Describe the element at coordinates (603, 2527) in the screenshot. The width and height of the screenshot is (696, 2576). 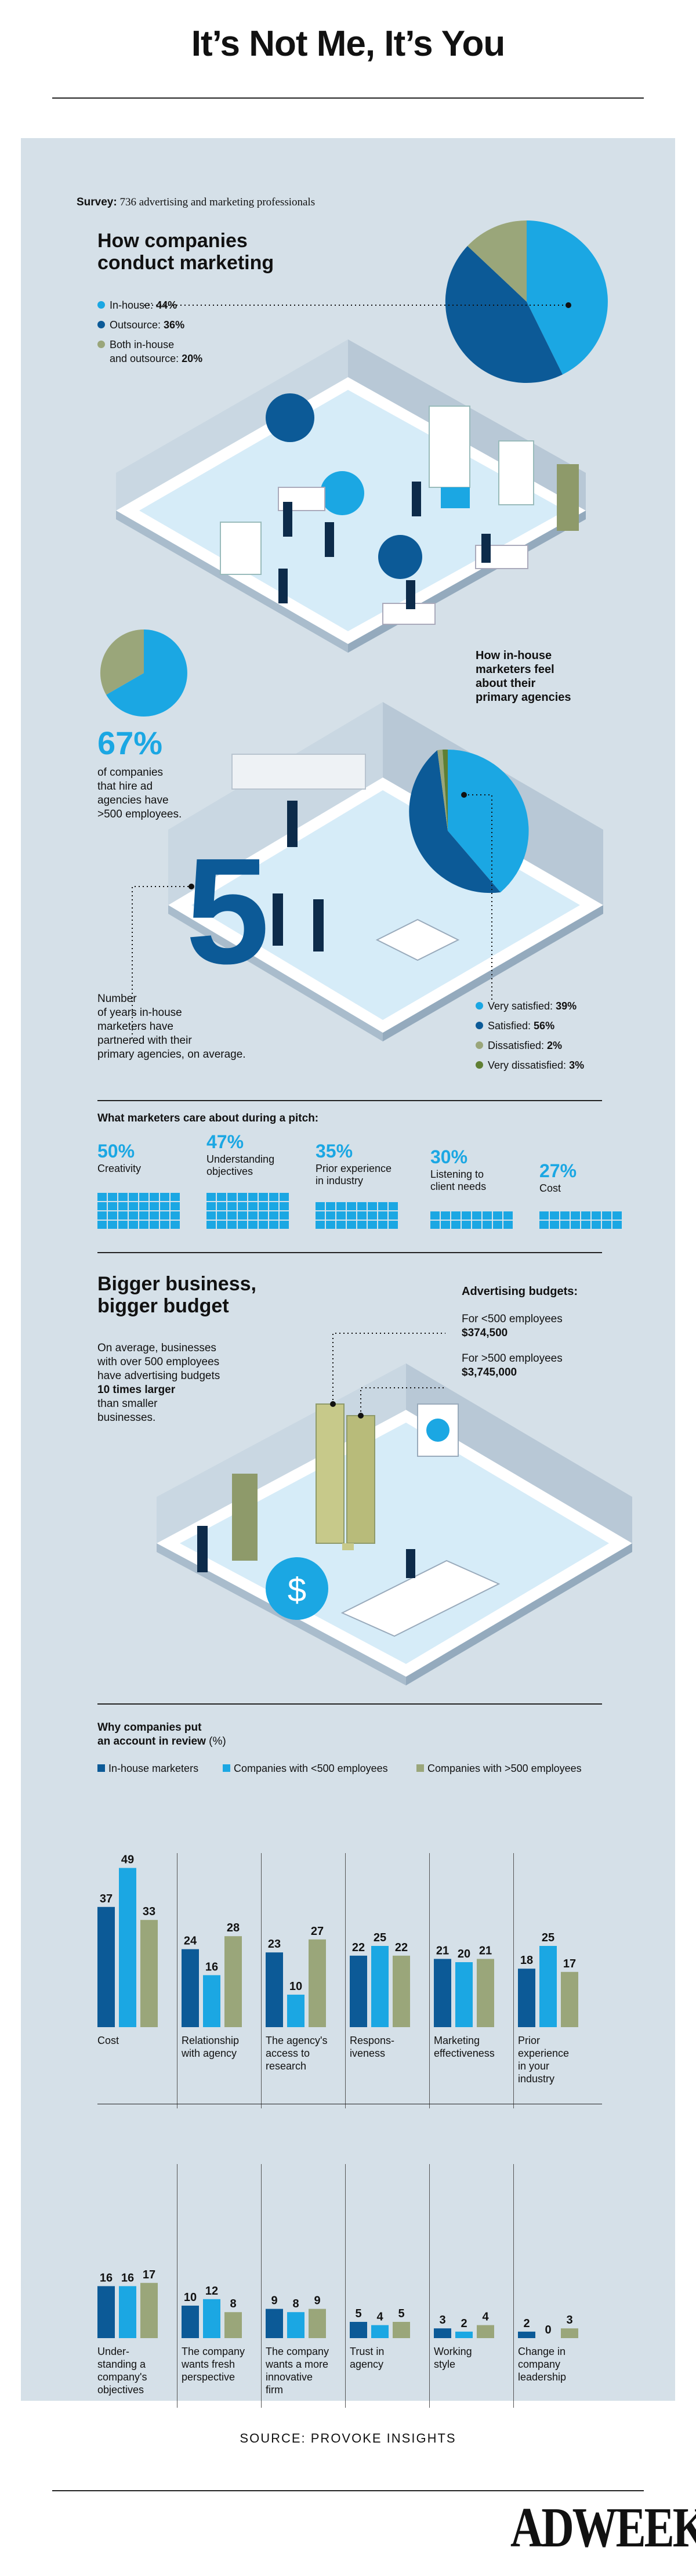
I see `adweek-logo: ADWEEK` at that location.